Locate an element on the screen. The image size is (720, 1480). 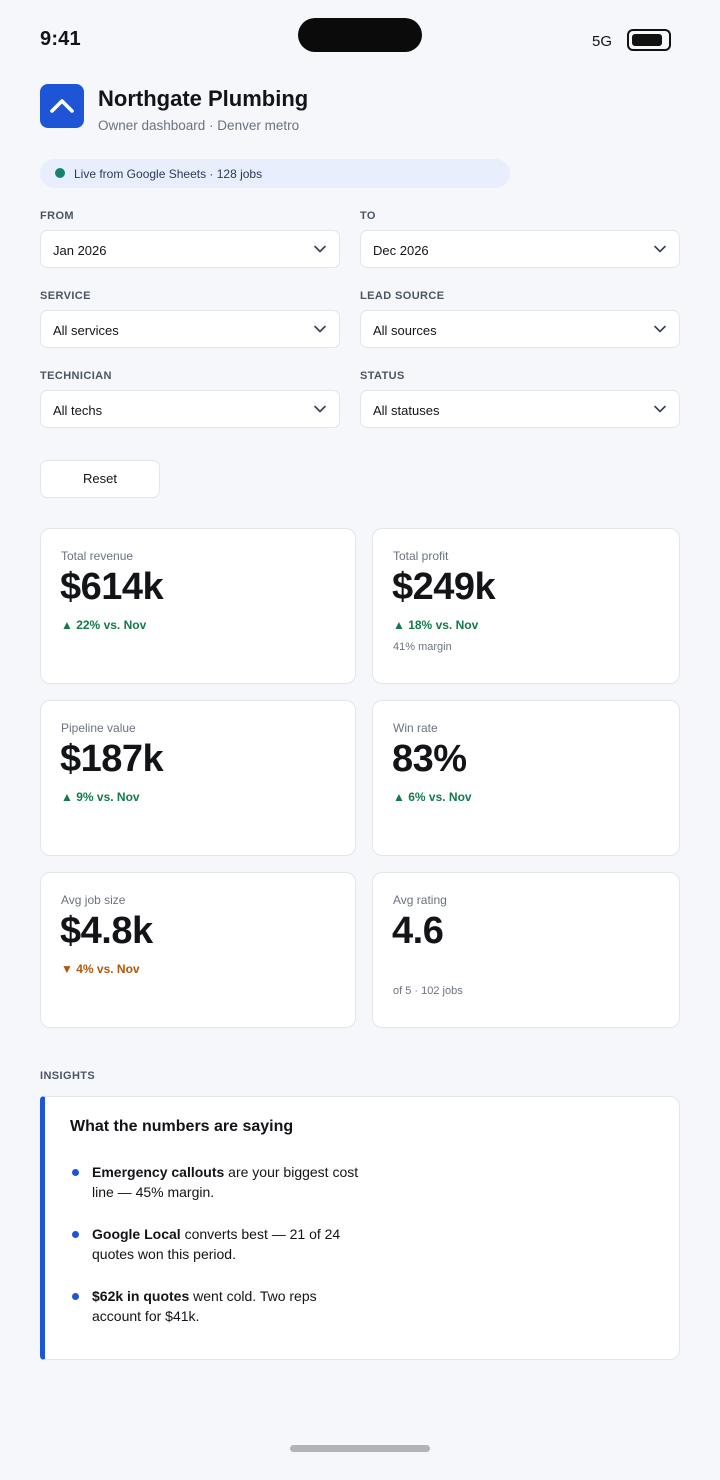
kpi-delta: ▲ 18% vs. Nov is located at coordinates (436, 625).